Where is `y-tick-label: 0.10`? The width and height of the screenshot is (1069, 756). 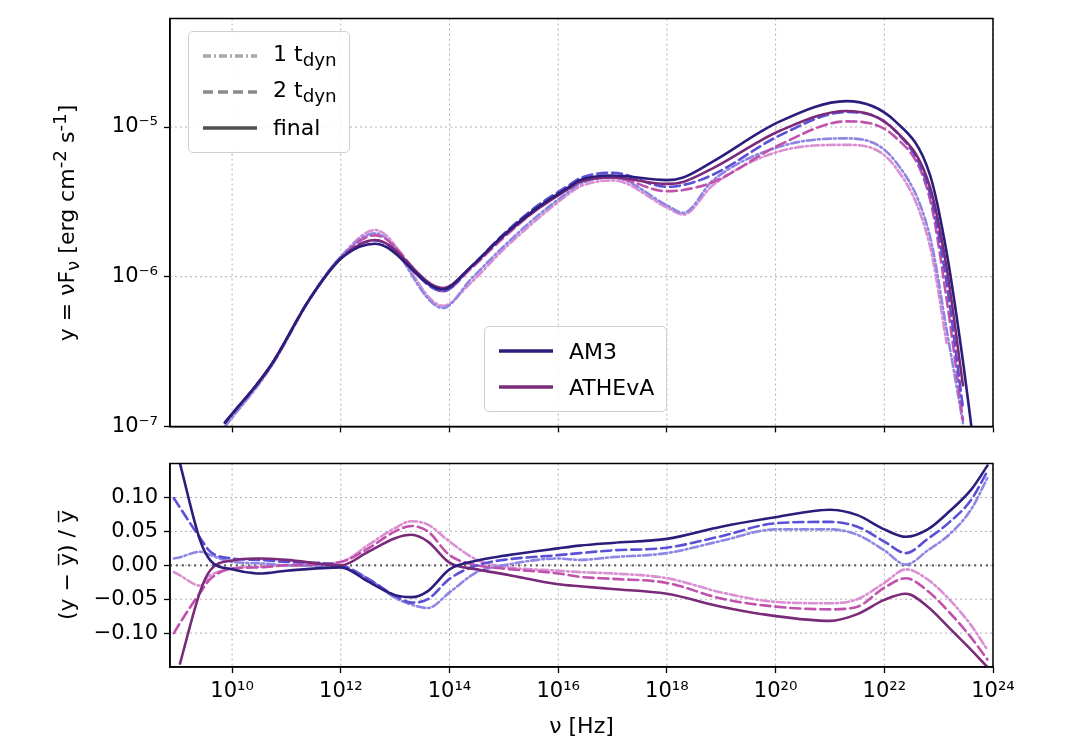 y-tick-label: 0.10 is located at coordinates (134, 495).